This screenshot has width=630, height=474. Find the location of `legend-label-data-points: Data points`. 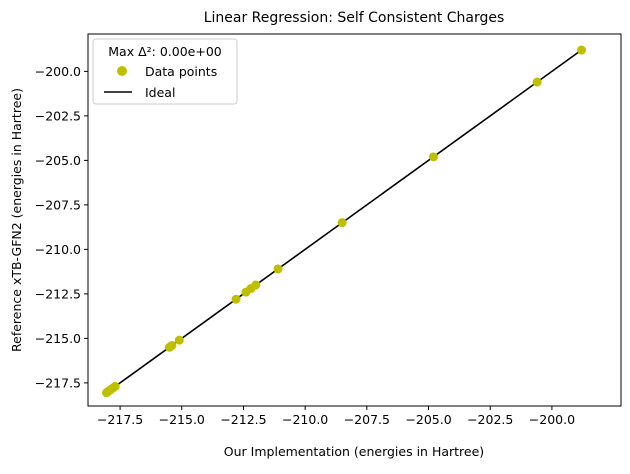

legend-label-data-points: Data points is located at coordinates (181, 71).